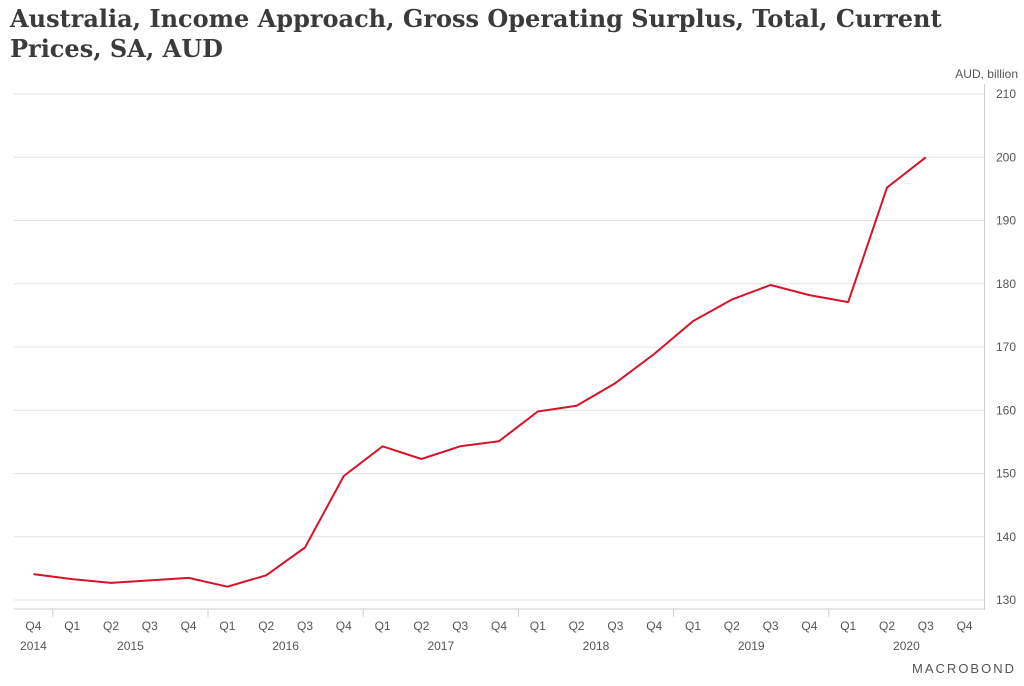 The height and width of the screenshot is (686, 1024). I want to click on x-year-label: 2016, so click(285, 646).